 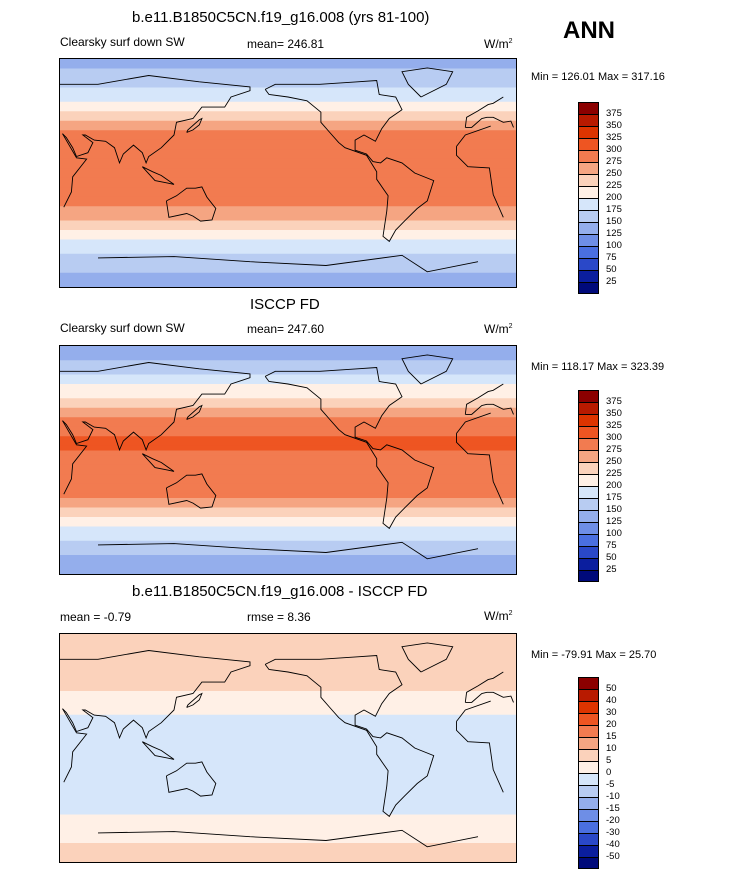 What do you see at coordinates (614, 497) in the screenshot?
I see `colorbar-tick-label: 175` at bounding box center [614, 497].